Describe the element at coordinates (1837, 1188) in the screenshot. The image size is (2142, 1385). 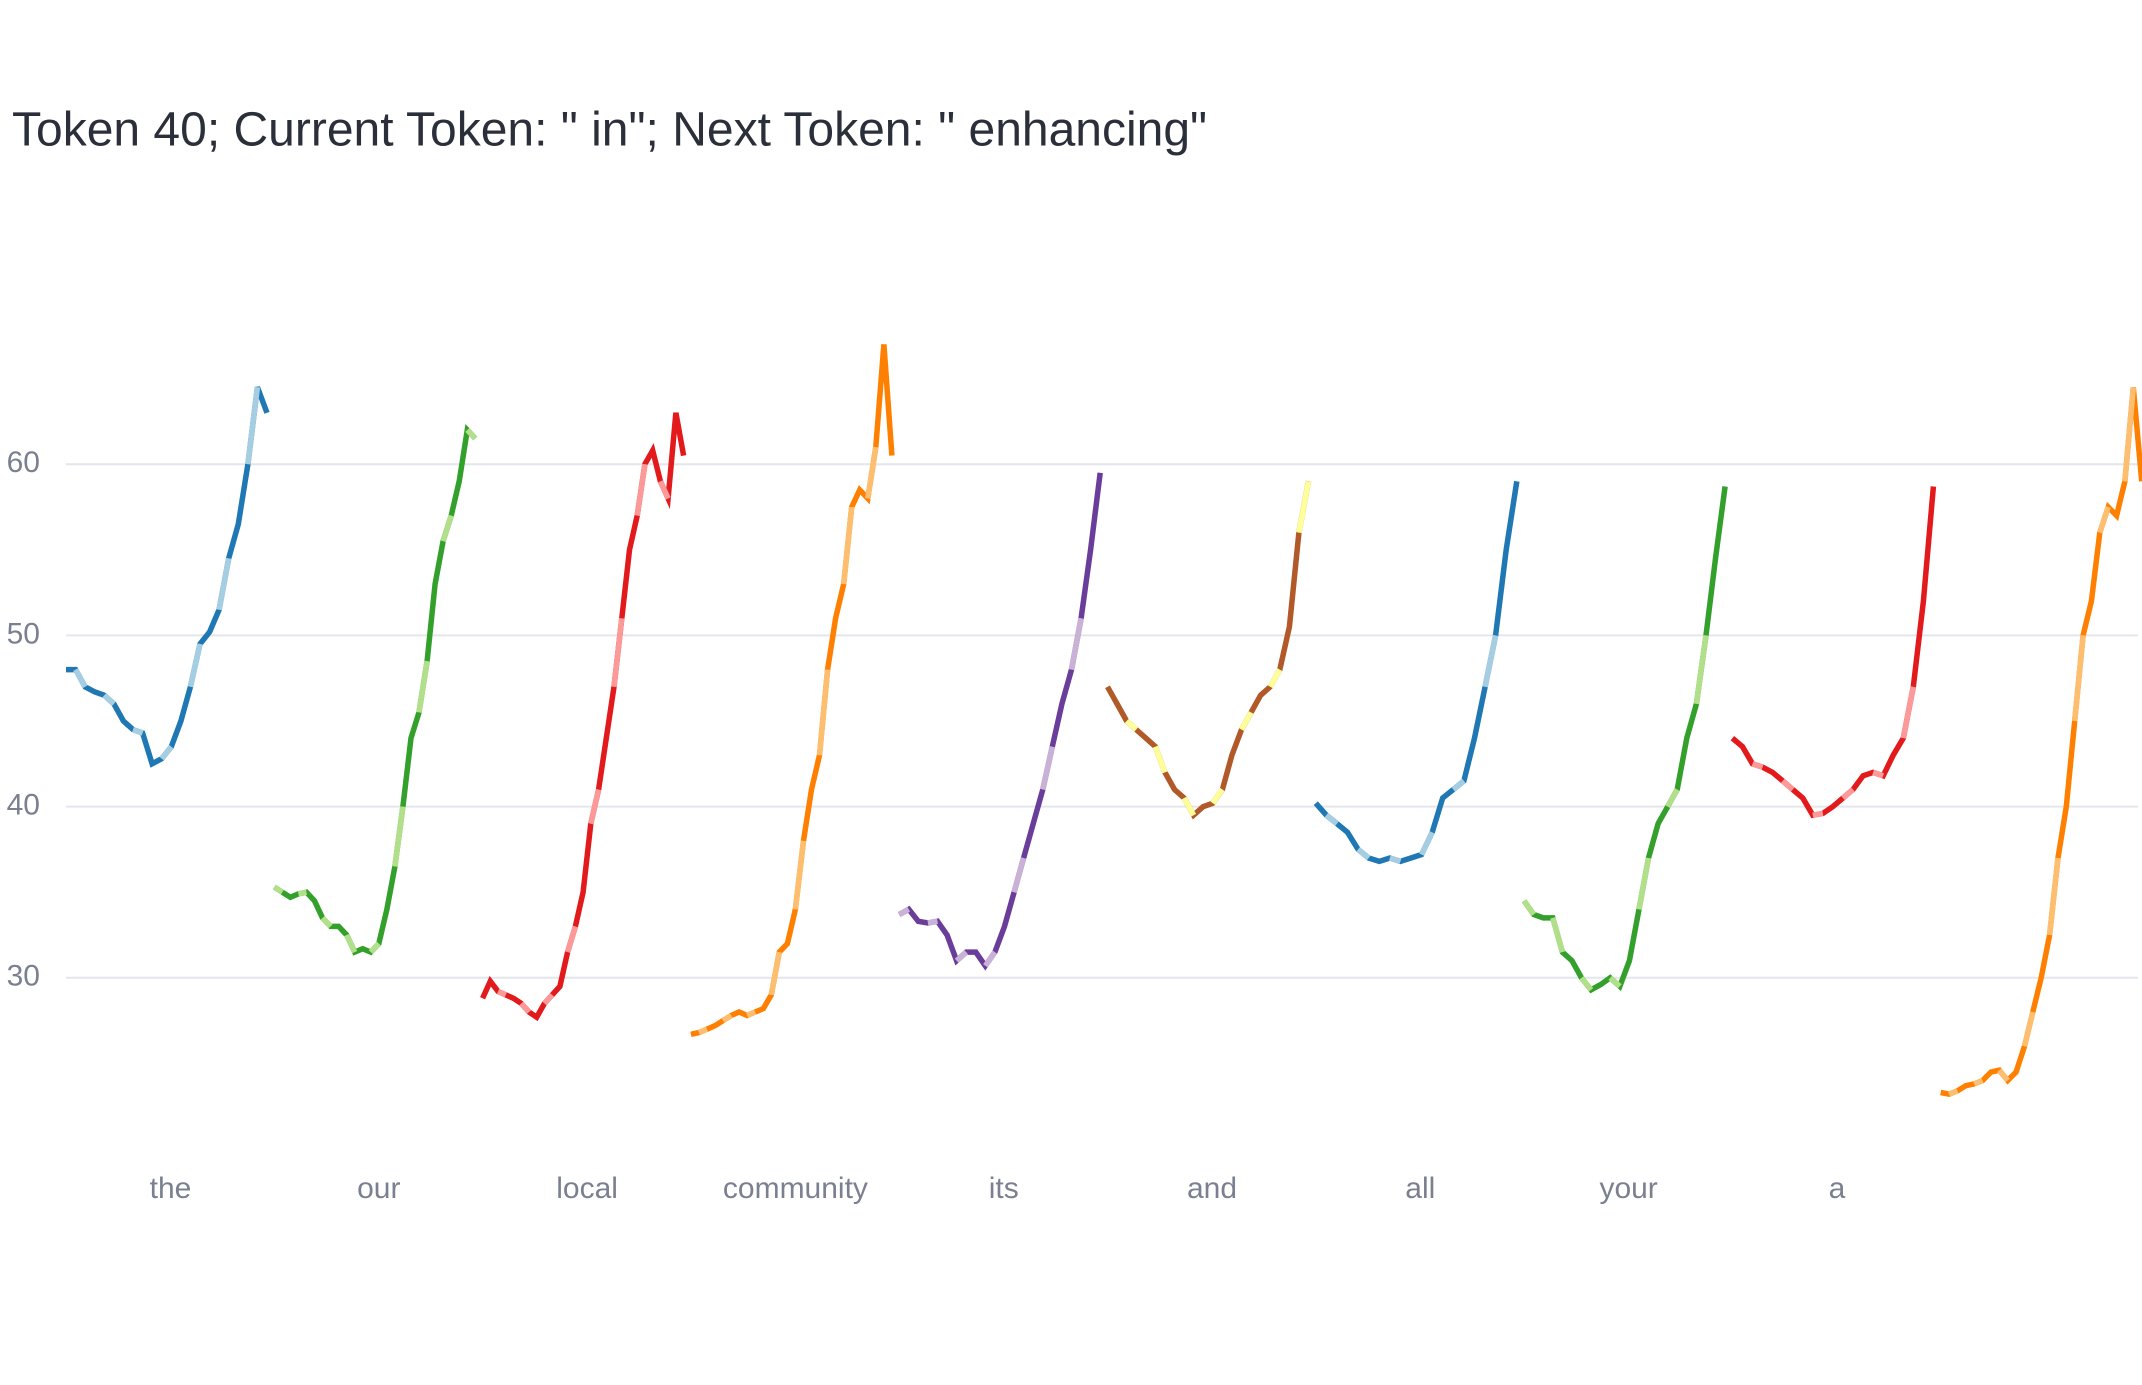
I see `x-tick-label: a` at that location.